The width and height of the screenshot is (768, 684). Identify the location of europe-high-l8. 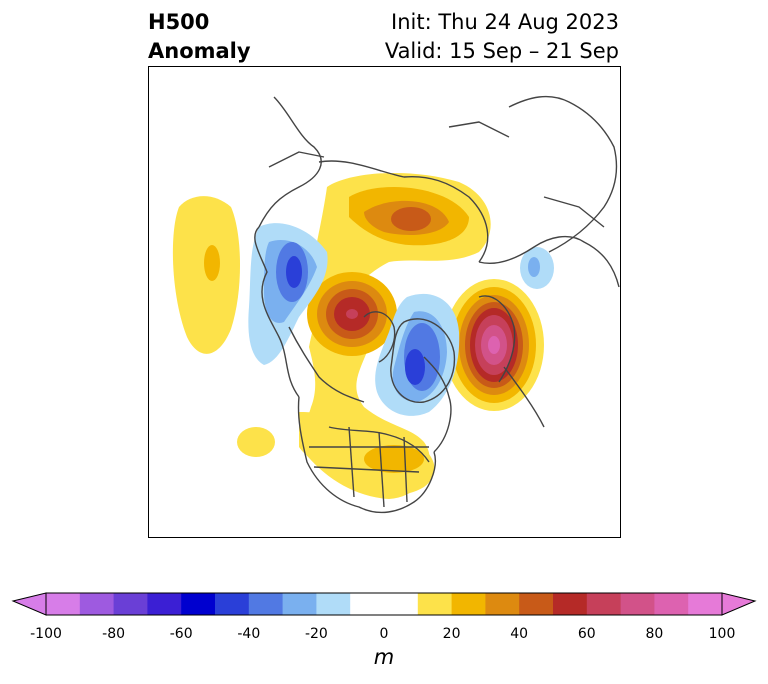
(494, 345).